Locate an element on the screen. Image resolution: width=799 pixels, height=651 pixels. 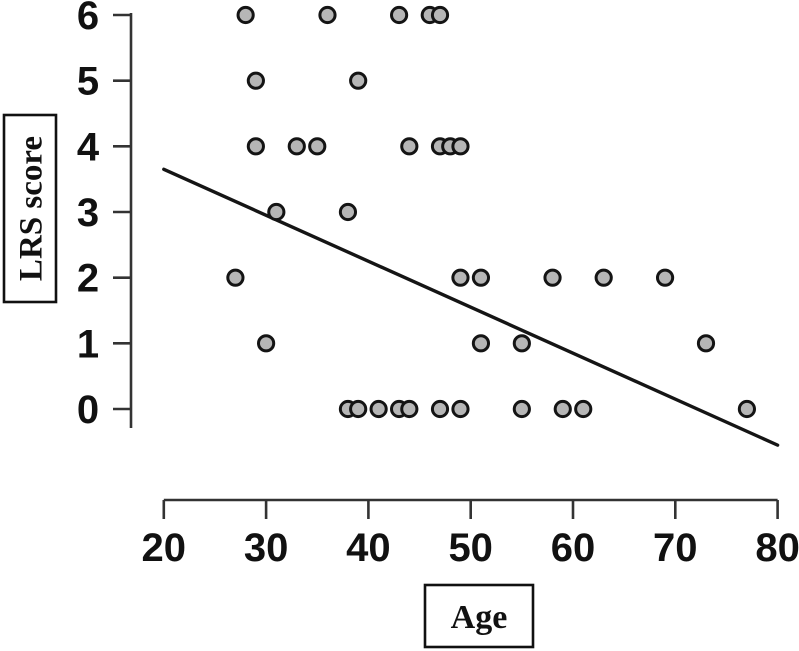
y-tick-label: 1 is located at coordinates (88, 344).